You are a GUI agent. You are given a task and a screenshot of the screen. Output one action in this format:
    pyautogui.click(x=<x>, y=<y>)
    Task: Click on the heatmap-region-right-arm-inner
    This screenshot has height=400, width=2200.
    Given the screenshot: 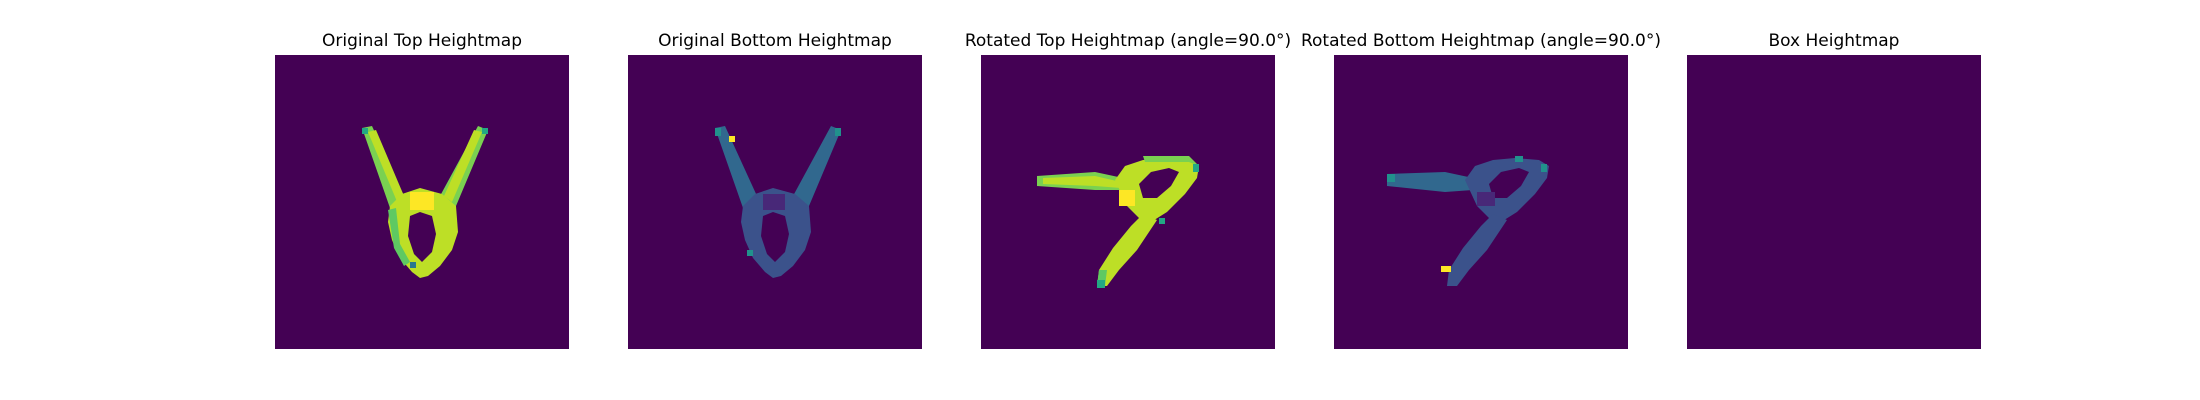 What is the action you would take?
    pyautogui.click(x=463, y=166)
    